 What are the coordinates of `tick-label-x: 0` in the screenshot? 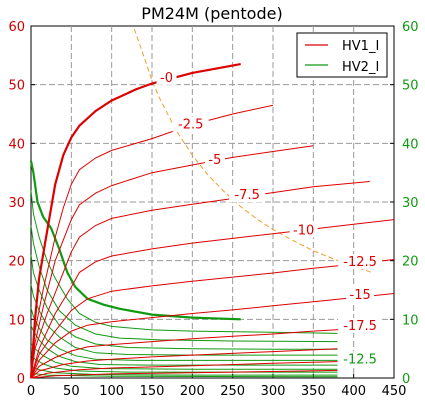 It's located at (31, 391).